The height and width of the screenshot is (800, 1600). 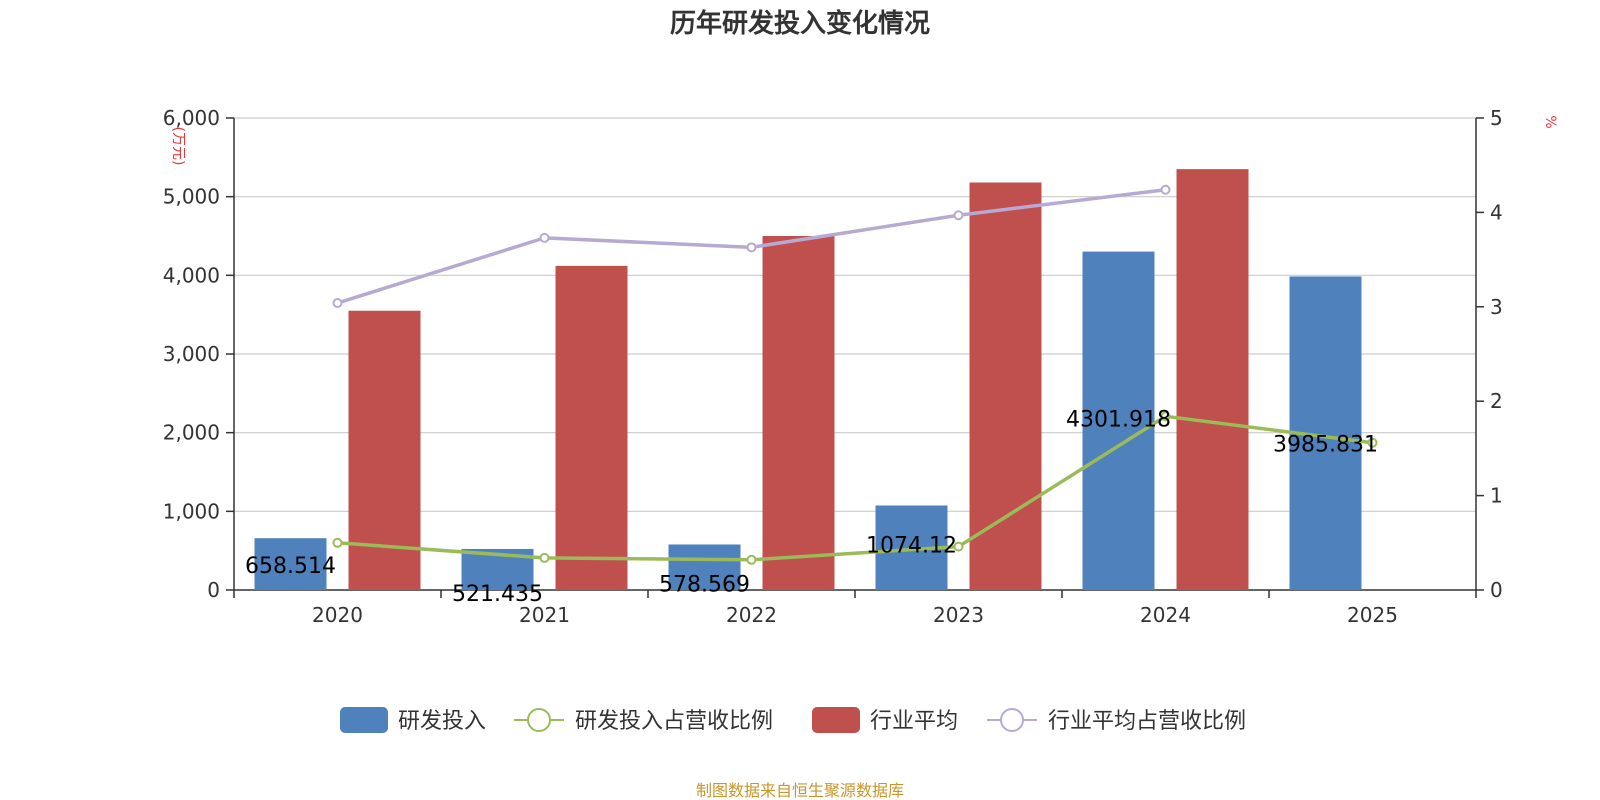 I want to click on legend: 研发投入 研发投入占营收比例 行业平均 行业平均占营收比例, so click(x=793, y=720).